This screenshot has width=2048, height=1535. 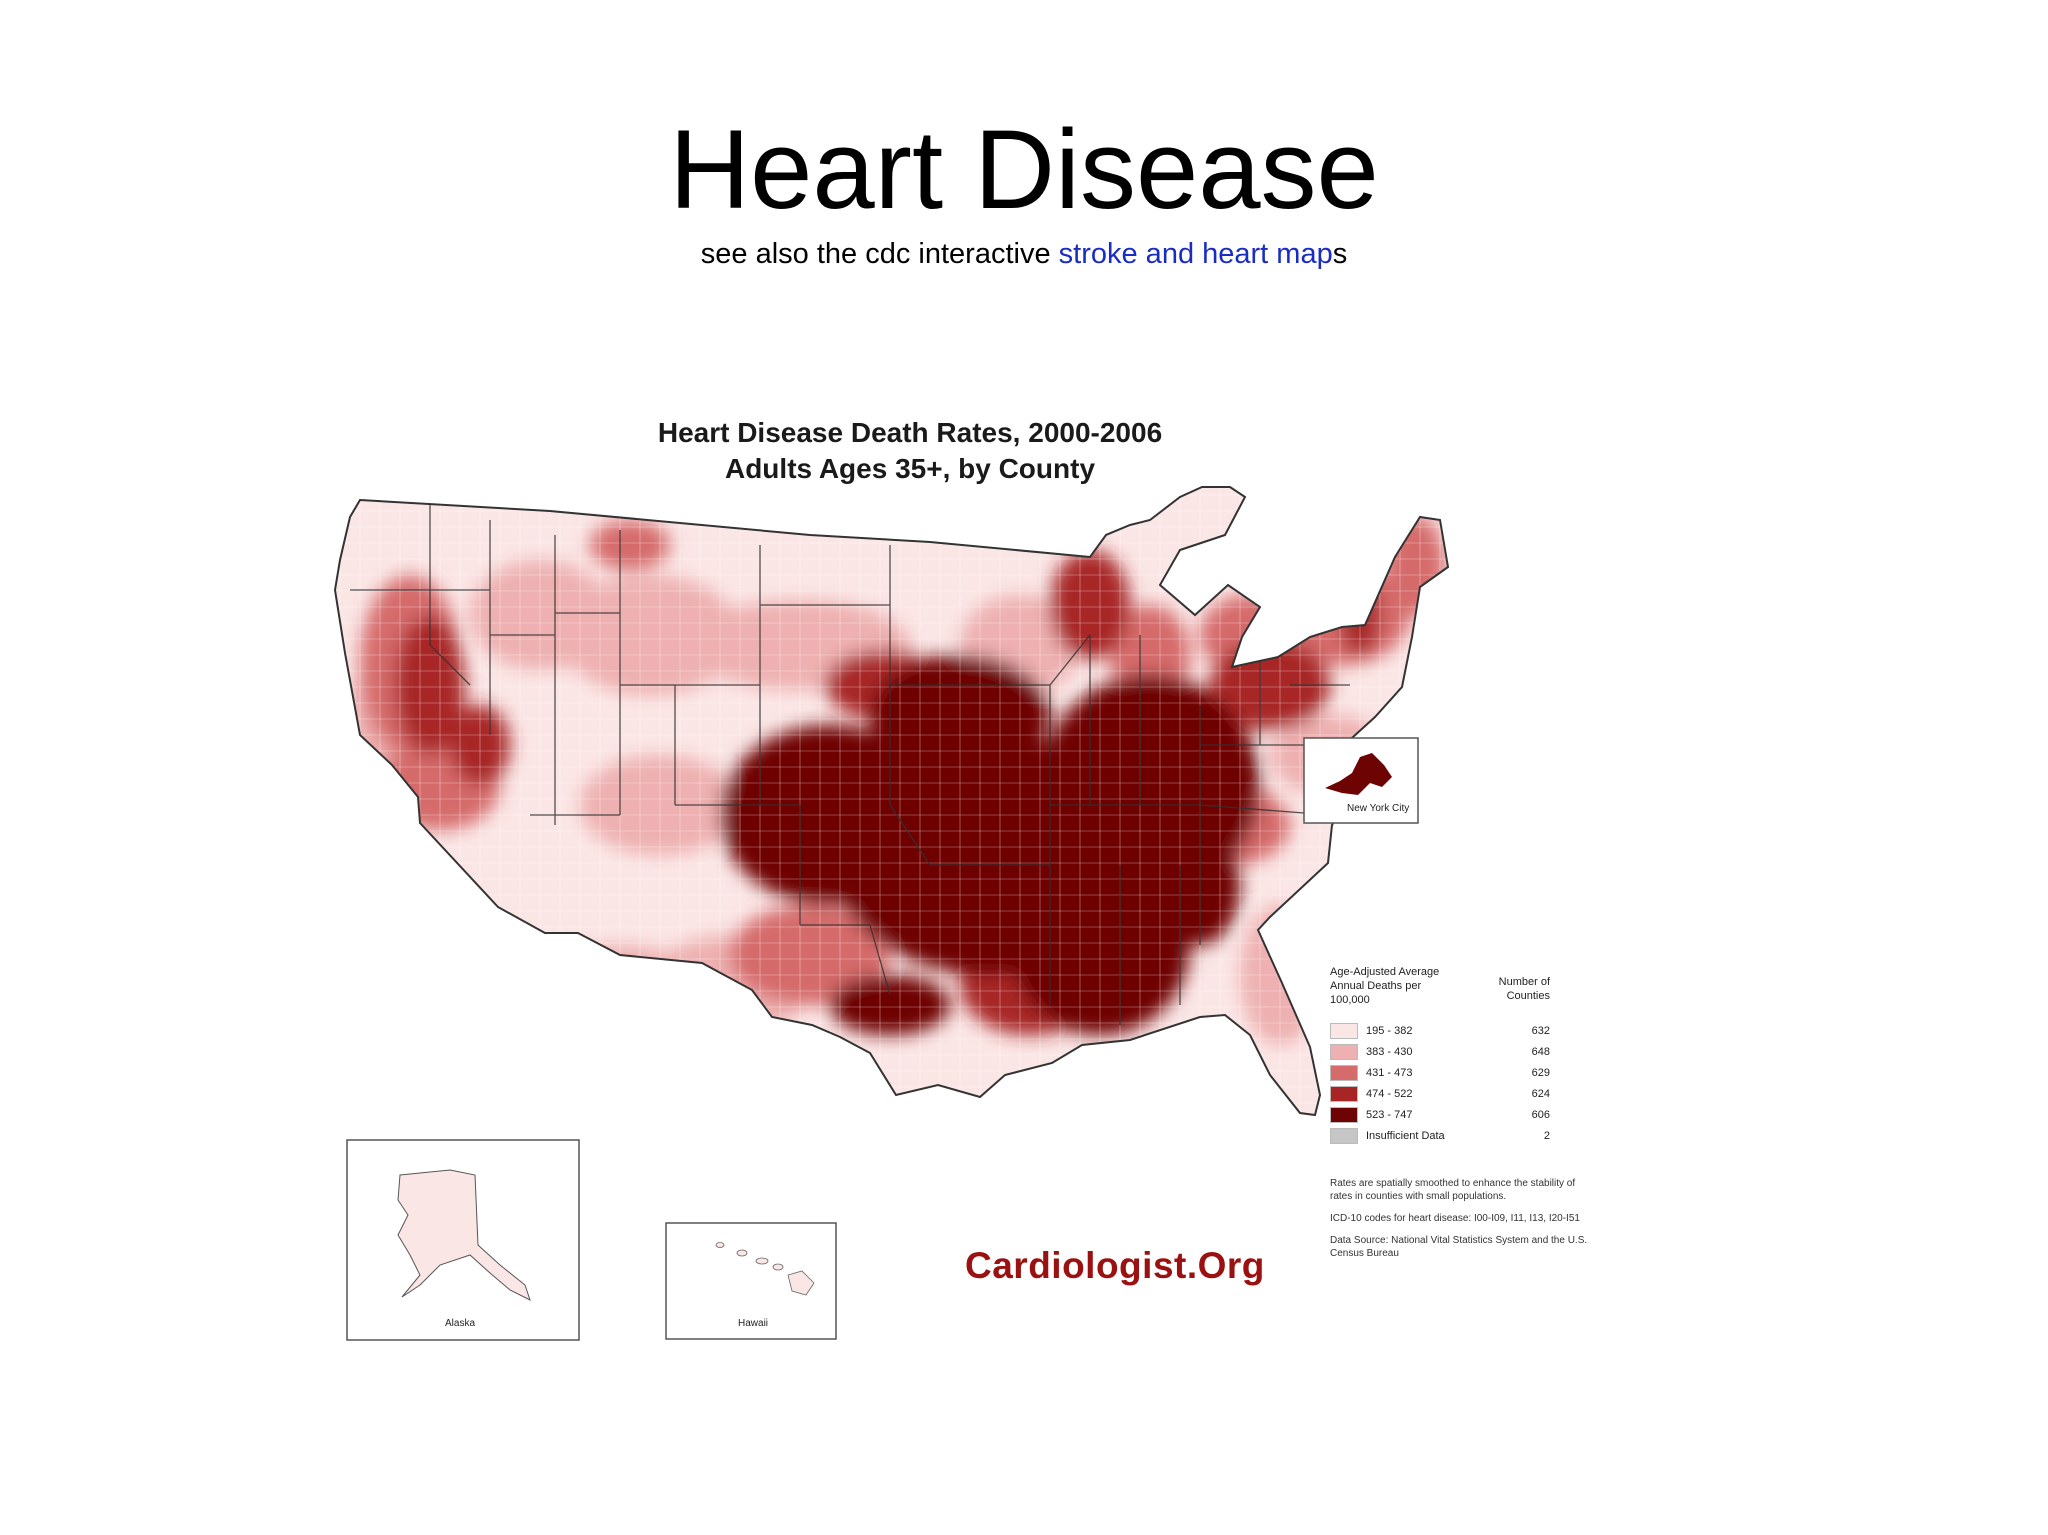 What do you see at coordinates (1450, 1136) in the screenshot?
I see `legend-row: Insufficient Data 2` at bounding box center [1450, 1136].